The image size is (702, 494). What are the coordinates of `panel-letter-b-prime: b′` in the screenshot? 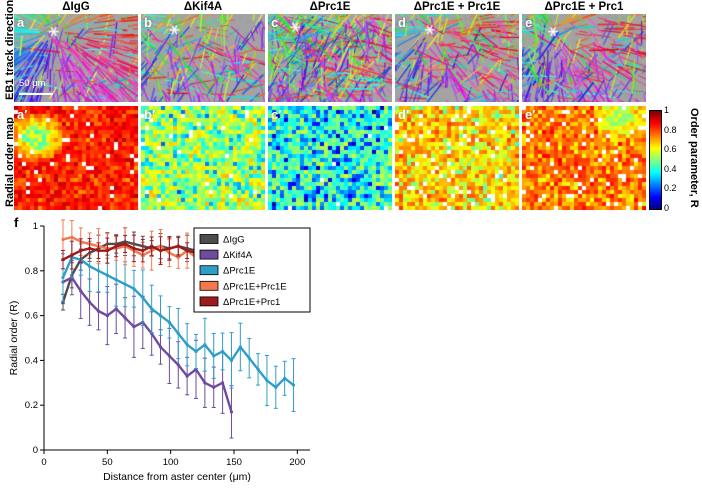 It's located at (150, 114).